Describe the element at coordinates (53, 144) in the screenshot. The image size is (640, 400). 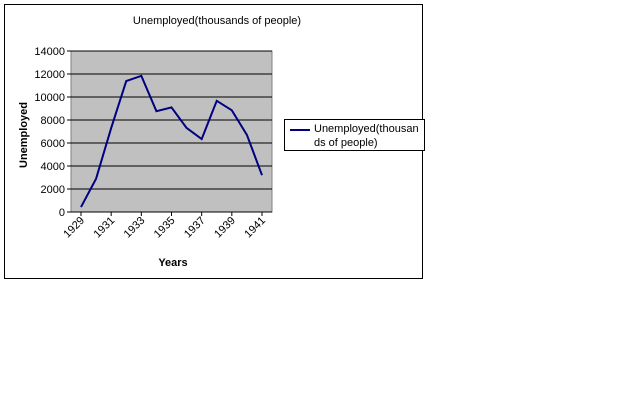
I see `y-tick-label: 6000` at that location.